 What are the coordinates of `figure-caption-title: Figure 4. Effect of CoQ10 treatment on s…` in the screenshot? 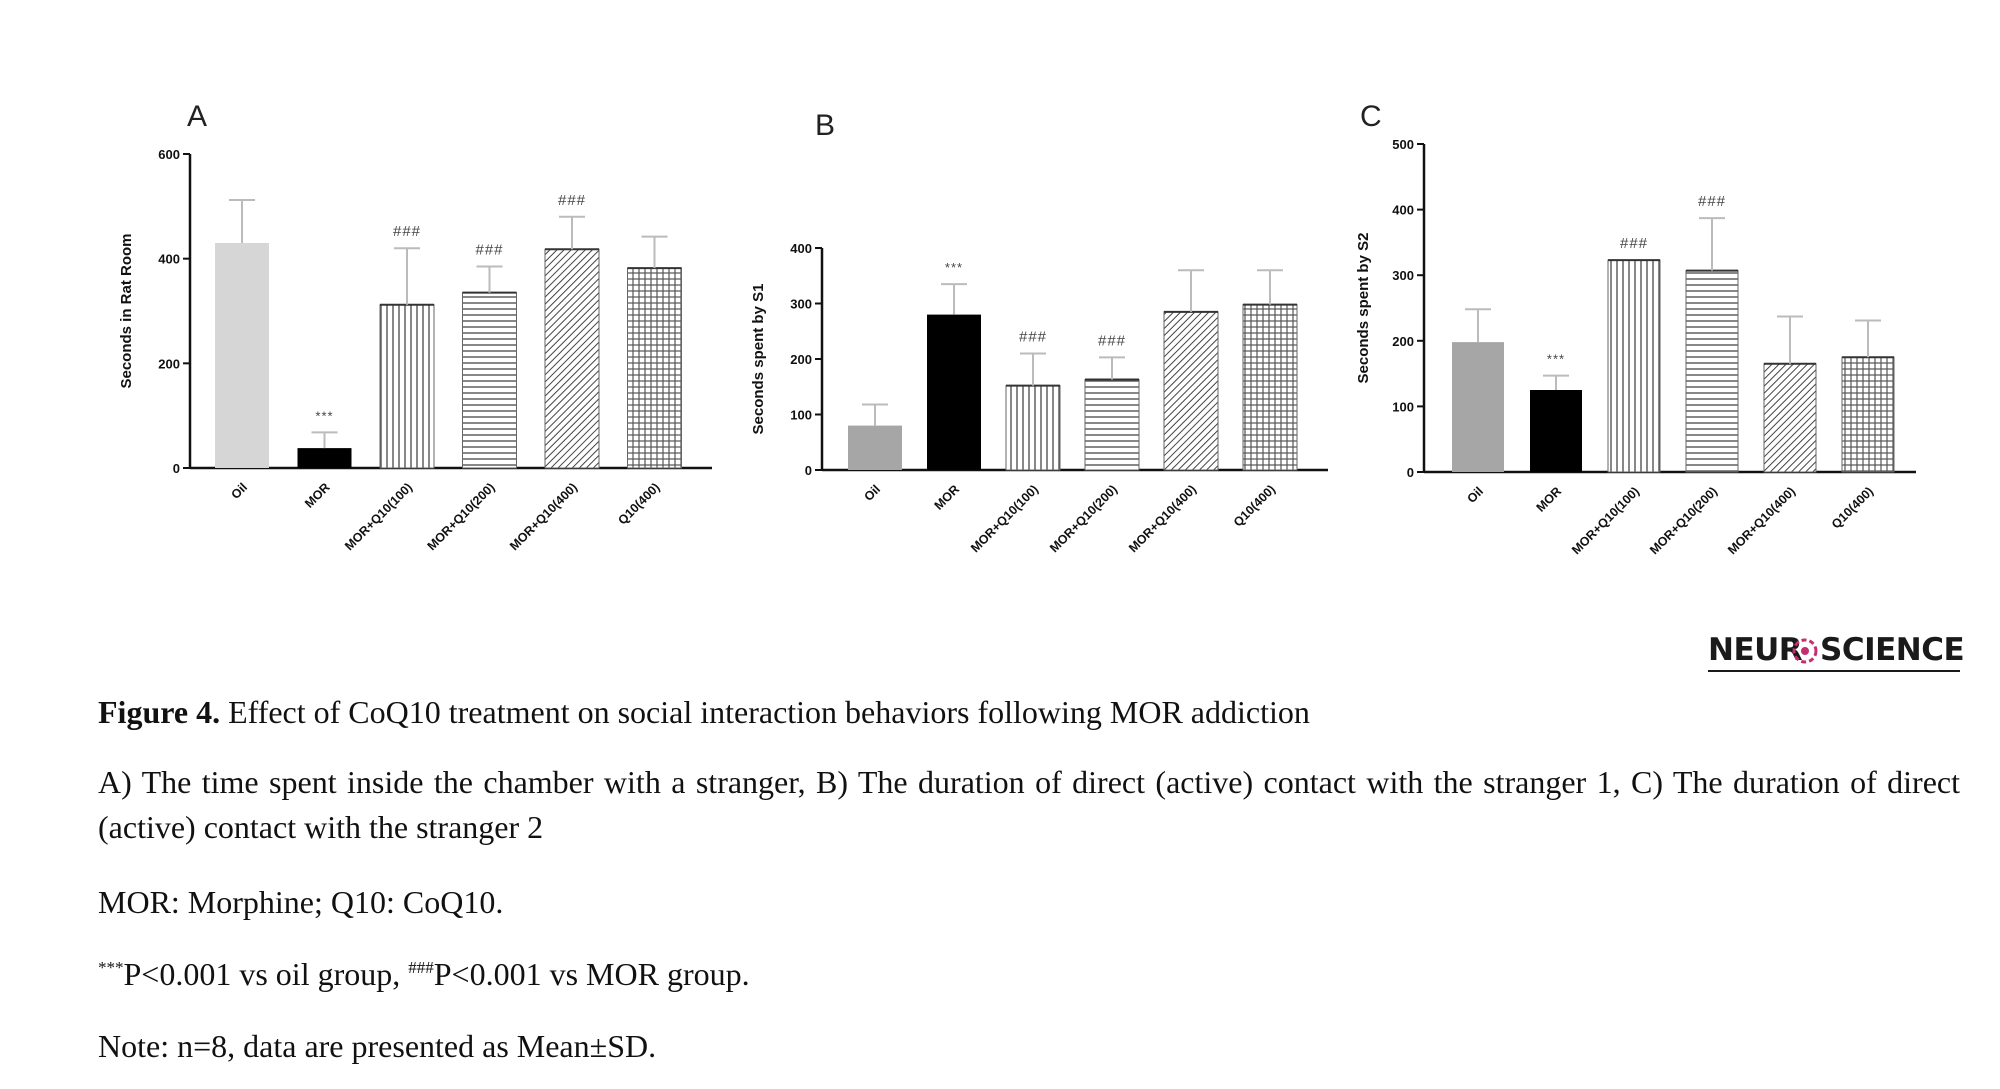 It's located at (1029, 712).